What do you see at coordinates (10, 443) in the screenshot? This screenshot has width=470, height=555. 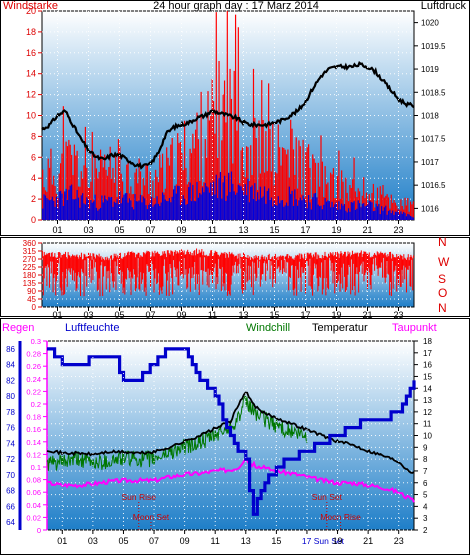 I see `humidity-tick-label: 74` at bounding box center [10, 443].